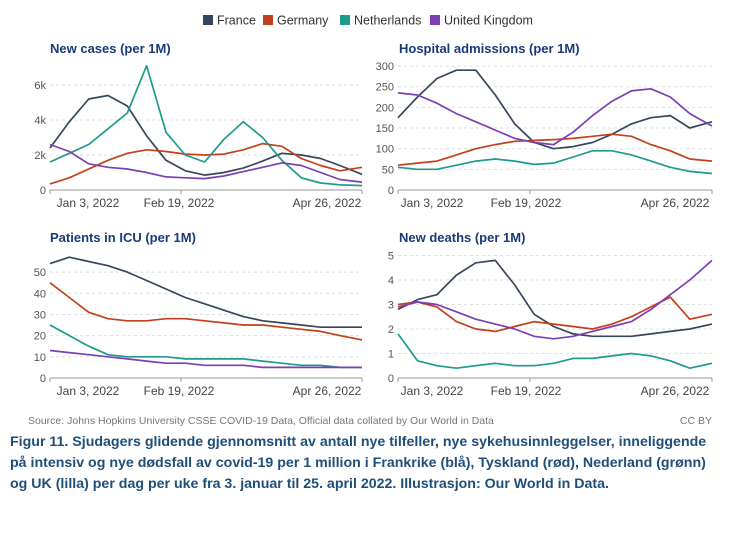 This screenshot has height=533, width=735. I want to click on legend: France Germany Netherlands United Kingdom, so click(368, 21).